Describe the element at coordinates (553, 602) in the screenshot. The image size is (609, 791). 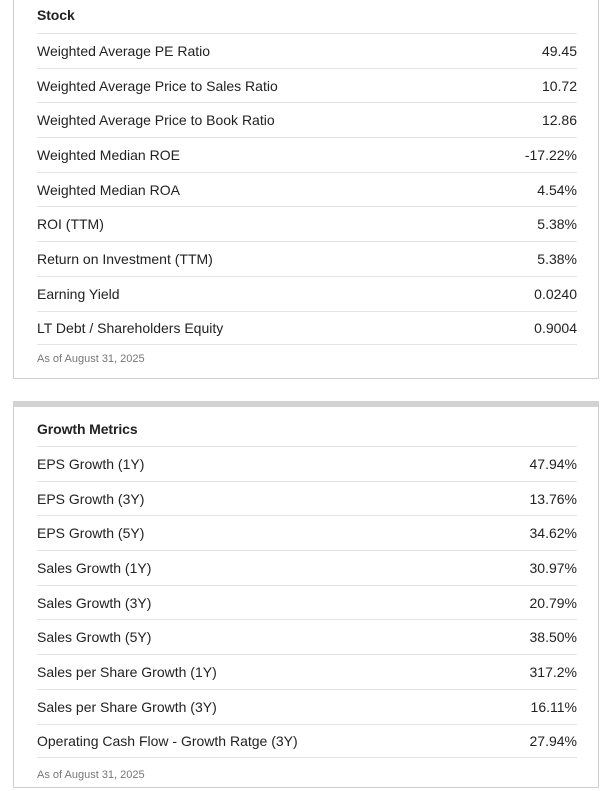
I see `row-value: 20.79%` at that location.